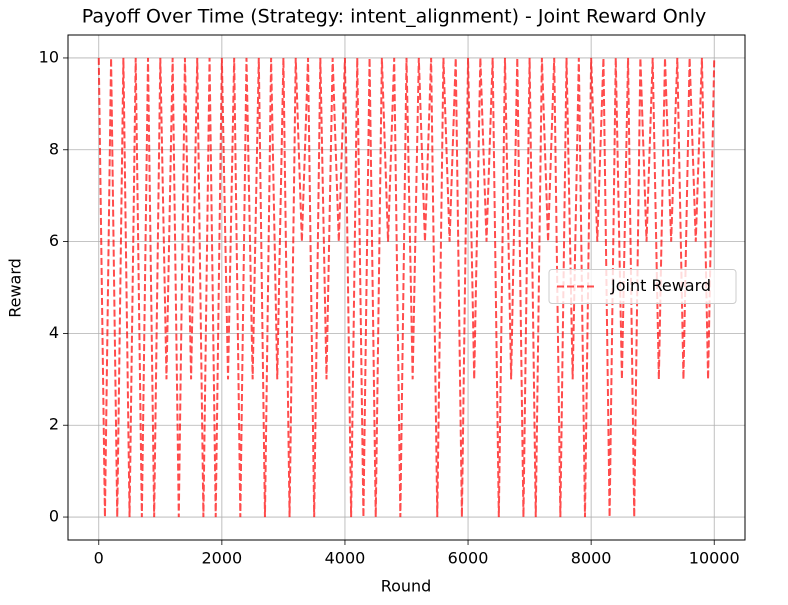  I want to click on y-axis-label: Reward, so click(15, 288).